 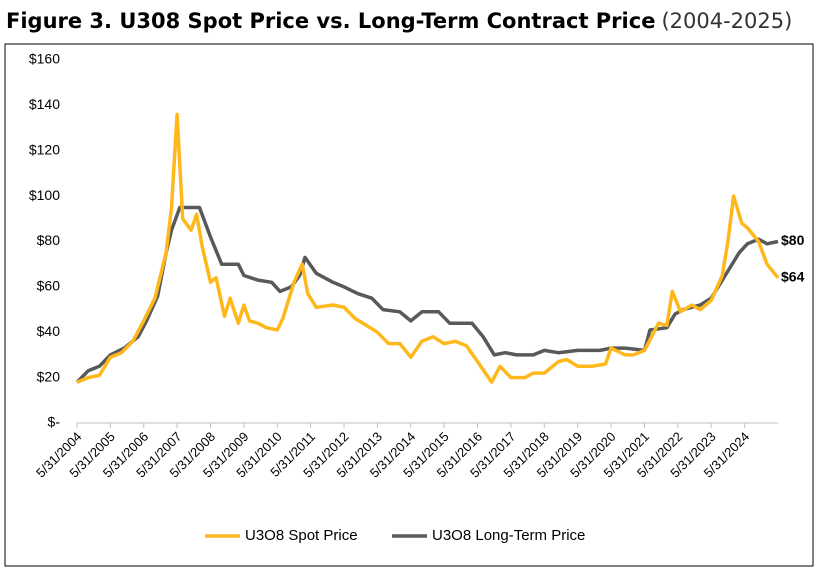 What do you see at coordinates (44, 149) in the screenshot?
I see `y-tick-label: $120` at bounding box center [44, 149].